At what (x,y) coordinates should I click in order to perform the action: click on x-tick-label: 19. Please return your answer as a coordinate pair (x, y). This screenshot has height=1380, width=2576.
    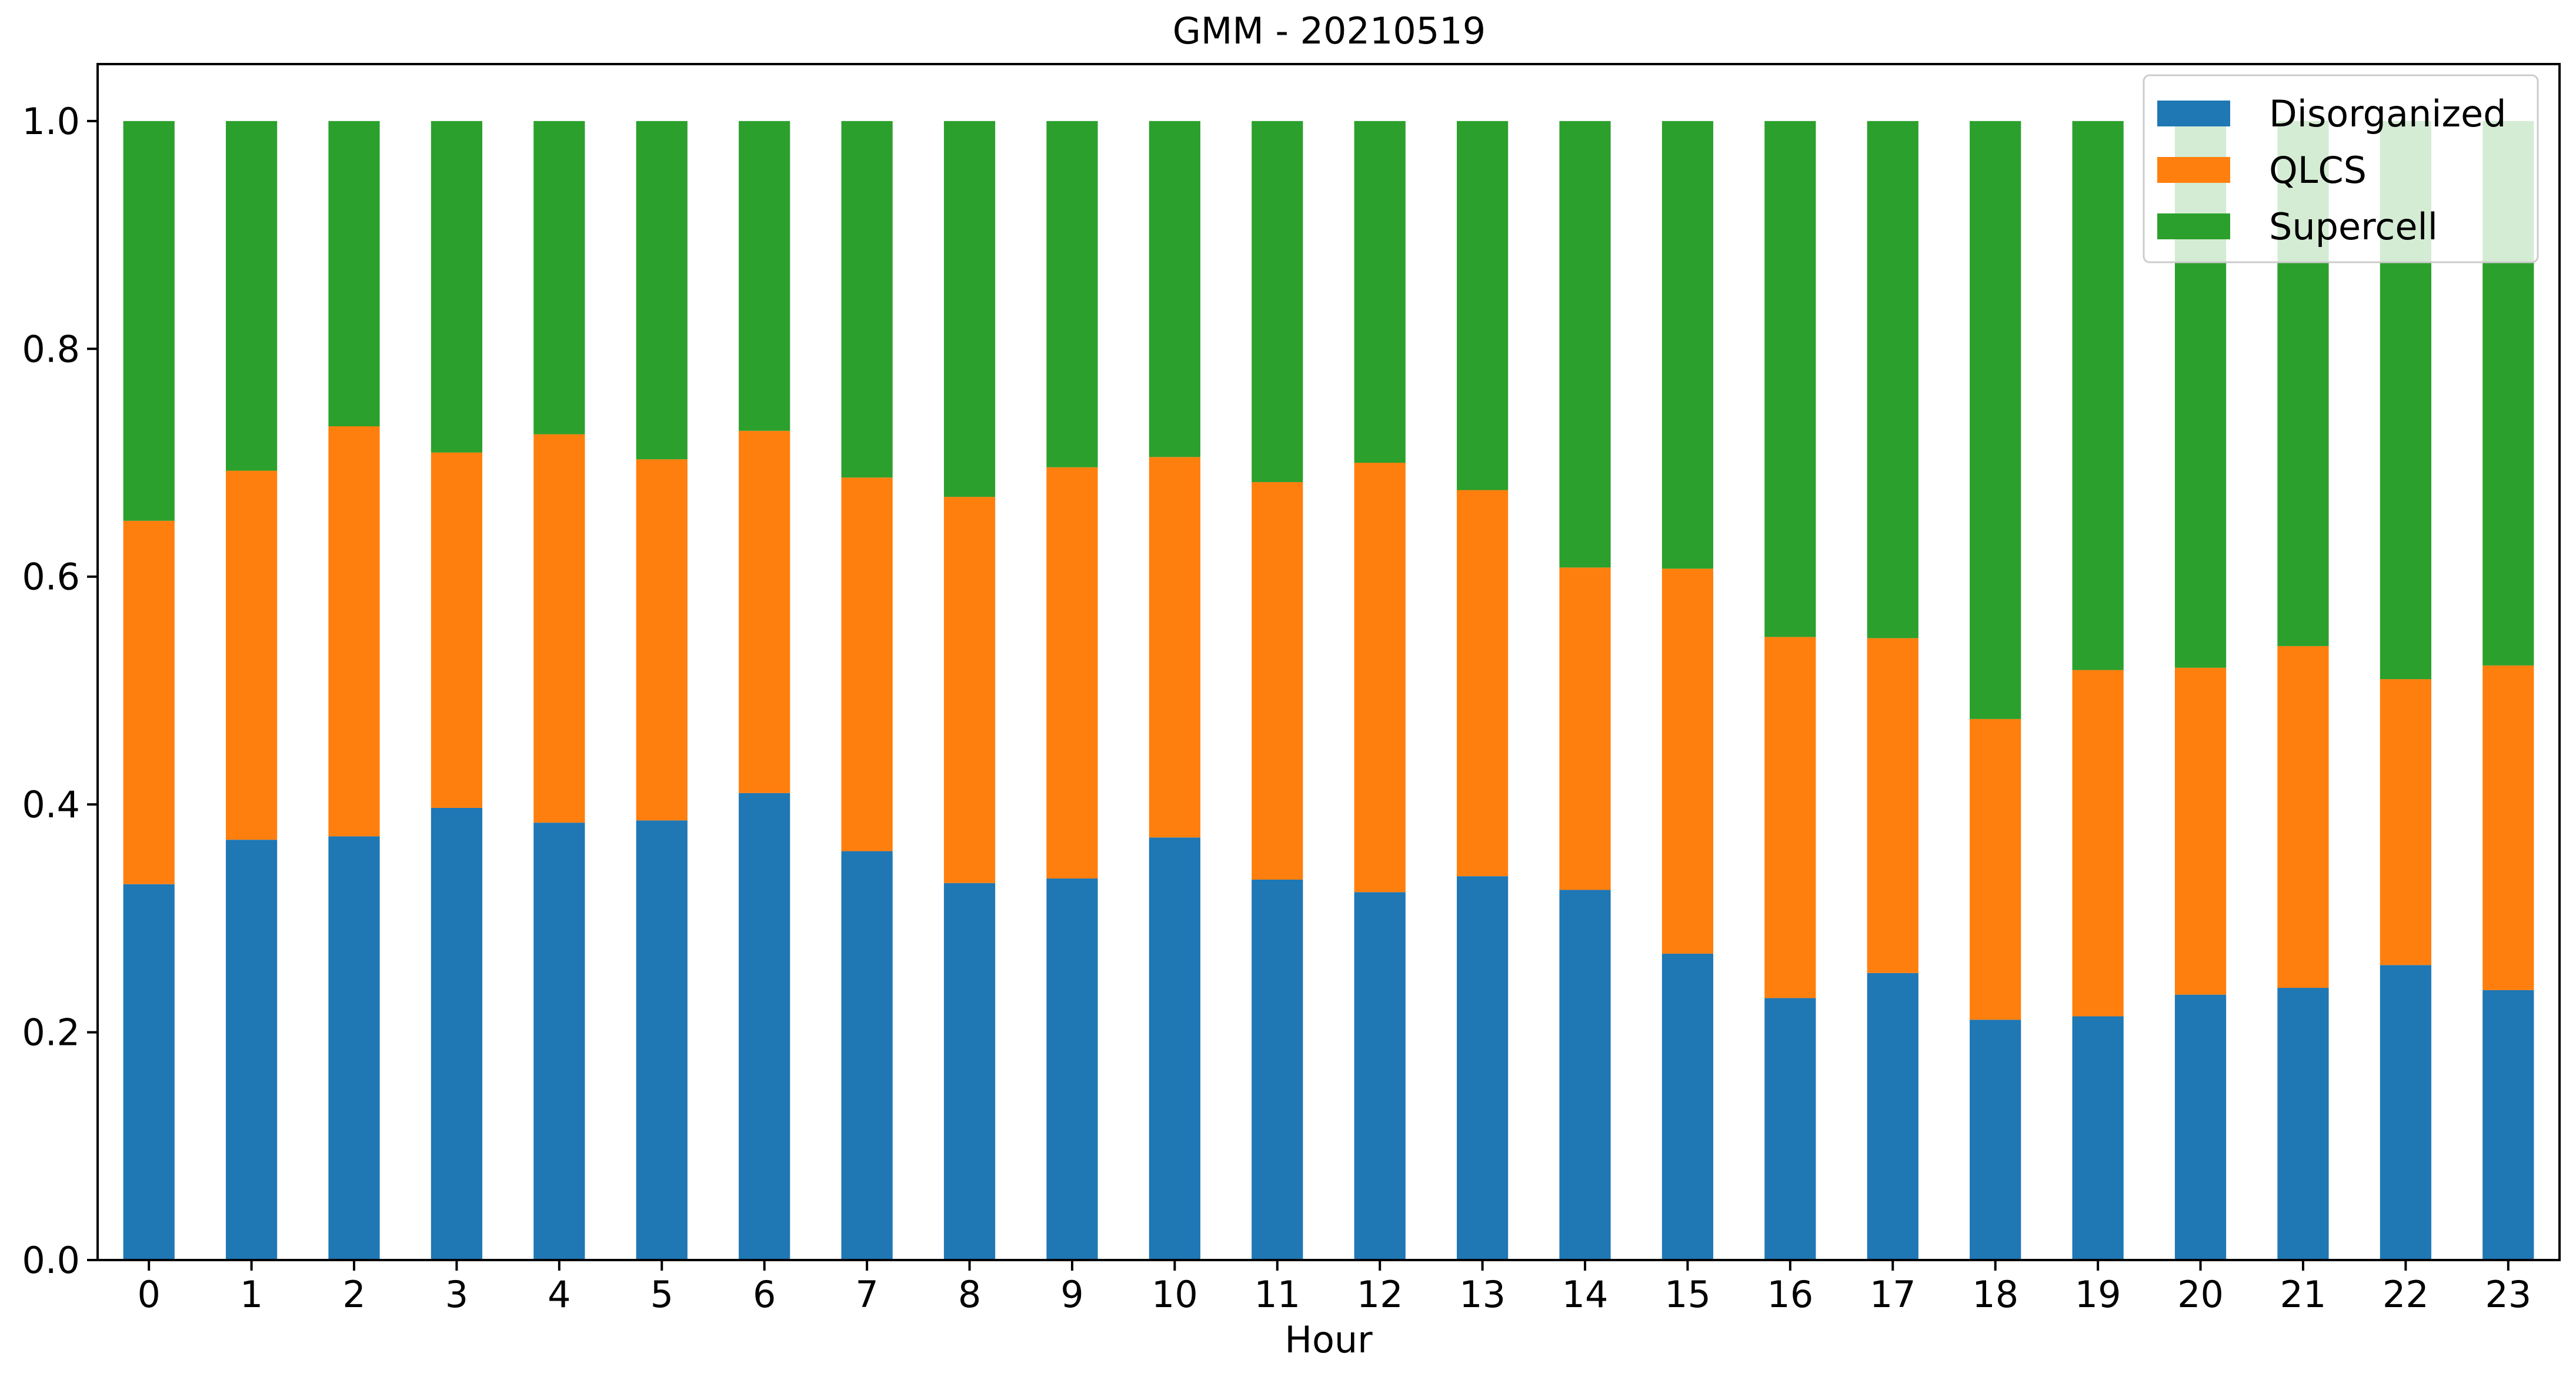
    Looking at the image, I should click on (2098, 1294).